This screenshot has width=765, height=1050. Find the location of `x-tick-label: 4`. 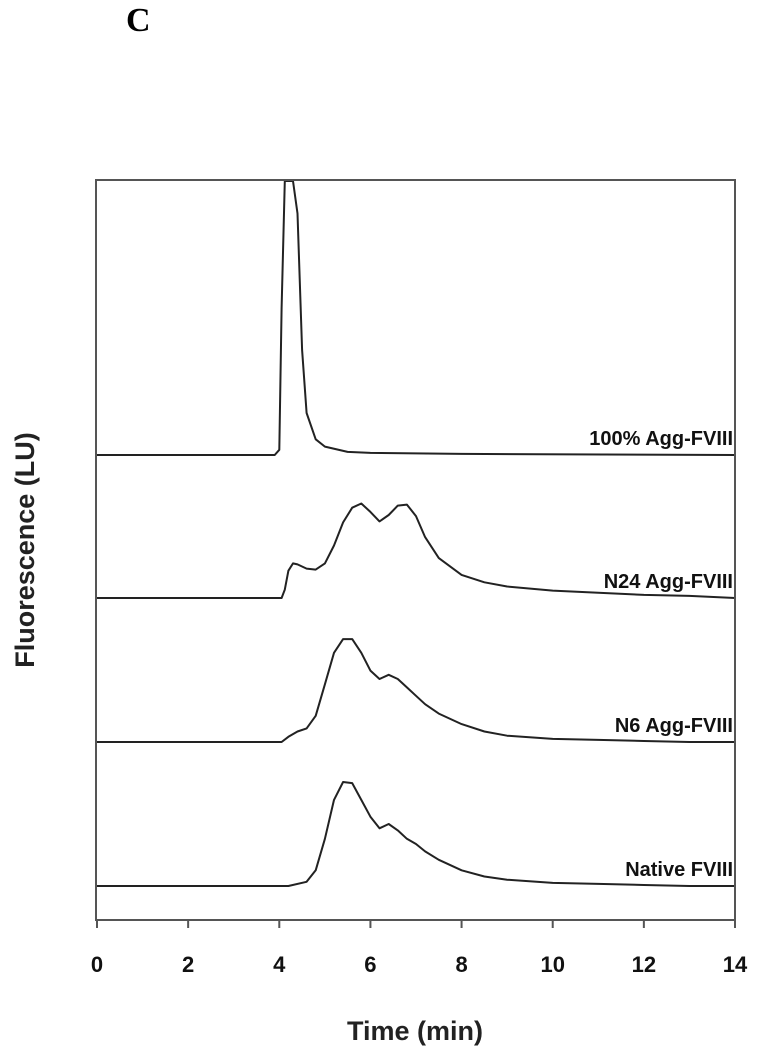

x-tick-label: 4 is located at coordinates (279, 964).